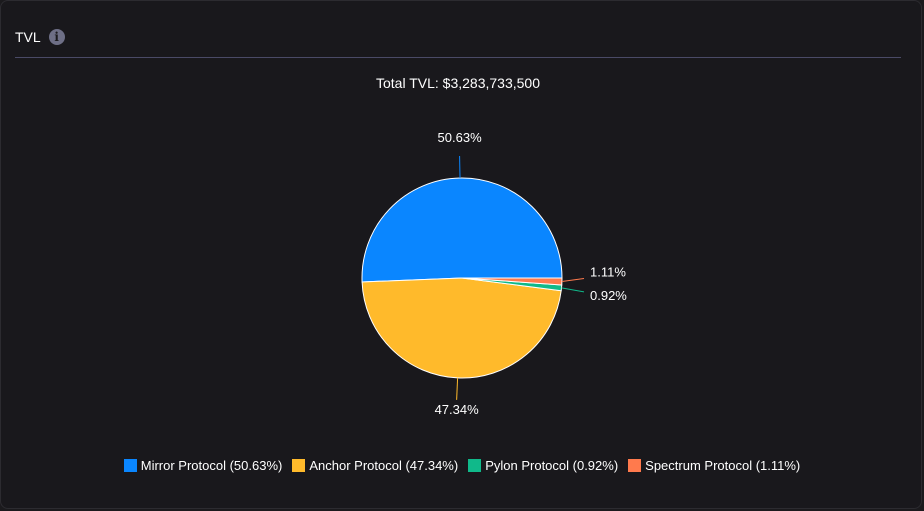 This screenshot has width=924, height=511. I want to click on legend-label: Mirror Protocol (50.63%), so click(211, 465).